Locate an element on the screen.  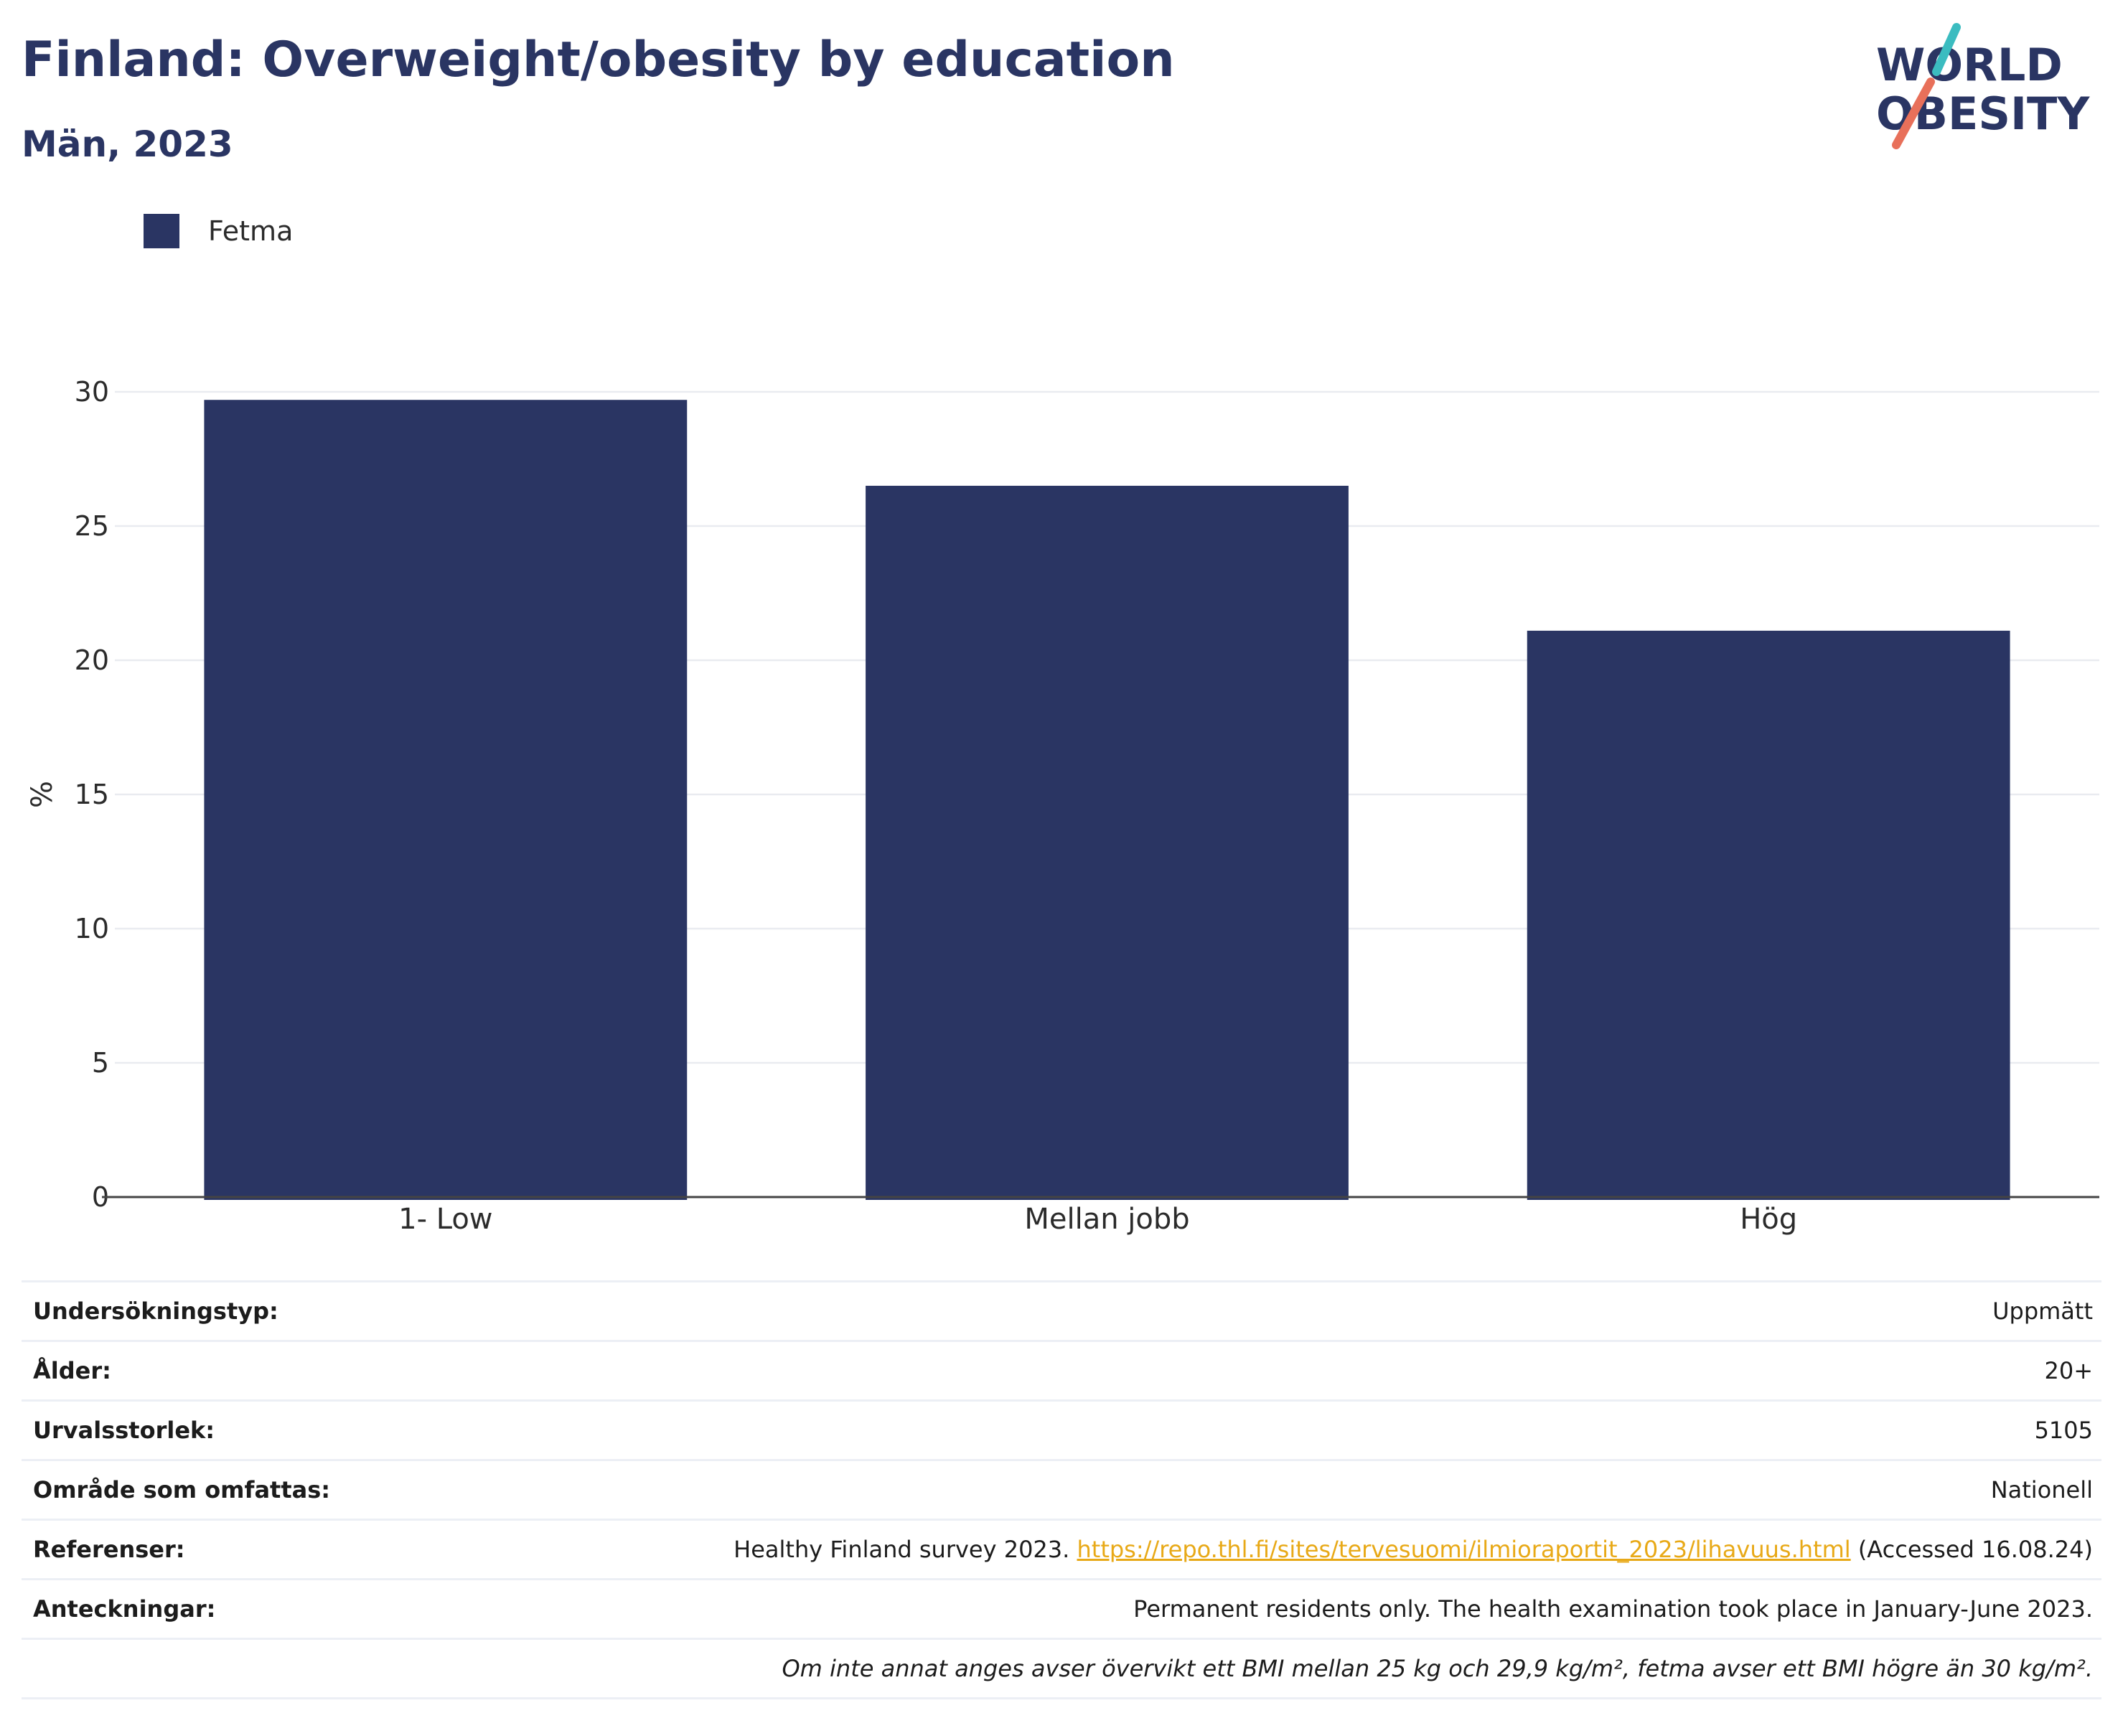
logo-word-obesity: OBESITY is located at coordinates (1983, 114).